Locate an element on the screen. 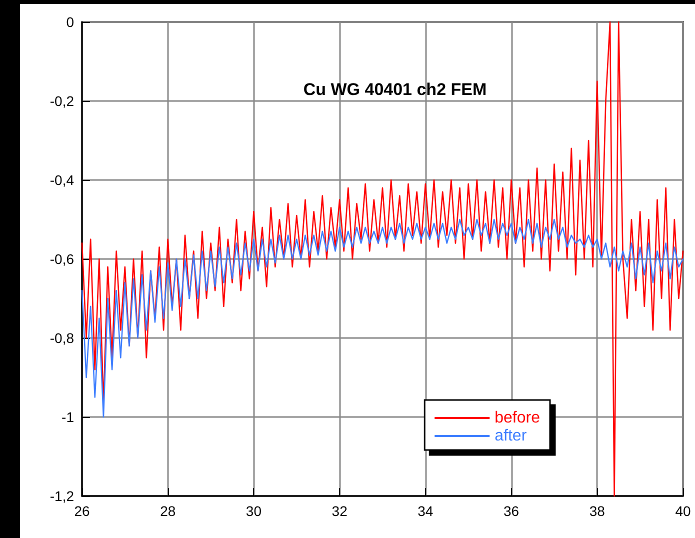 The height and width of the screenshot is (538, 695). y-tick-label: -1,2 is located at coordinates (62, 496).